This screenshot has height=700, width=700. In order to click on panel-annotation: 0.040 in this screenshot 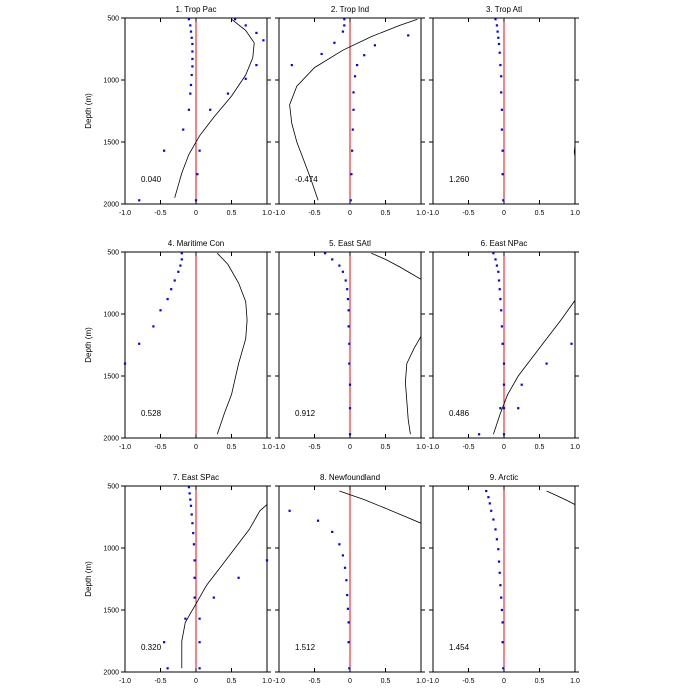, I will do `click(151, 179)`.